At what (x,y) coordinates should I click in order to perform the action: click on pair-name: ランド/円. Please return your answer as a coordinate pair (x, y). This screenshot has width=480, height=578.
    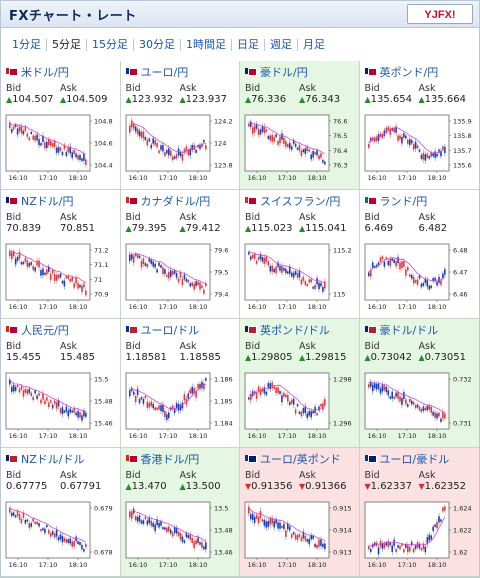
    Looking at the image, I should click on (403, 201).